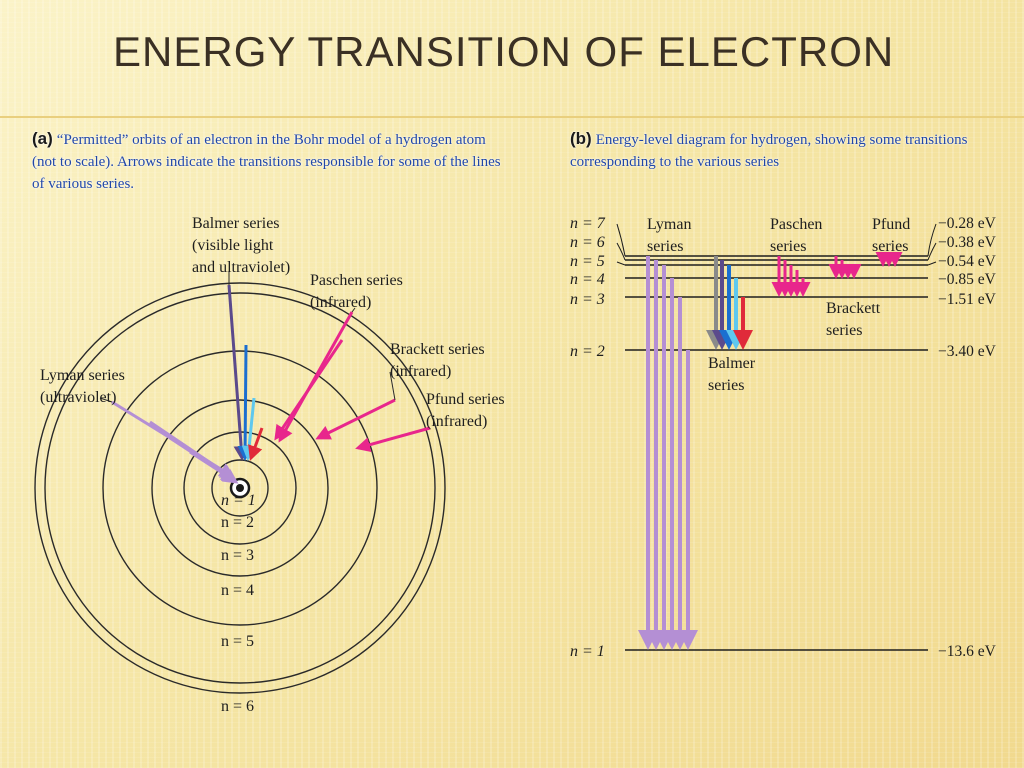 The width and height of the screenshot is (1024, 768). Describe the element at coordinates (237, 590) in the screenshot. I see `orbit-label-n4: n = 4` at that location.